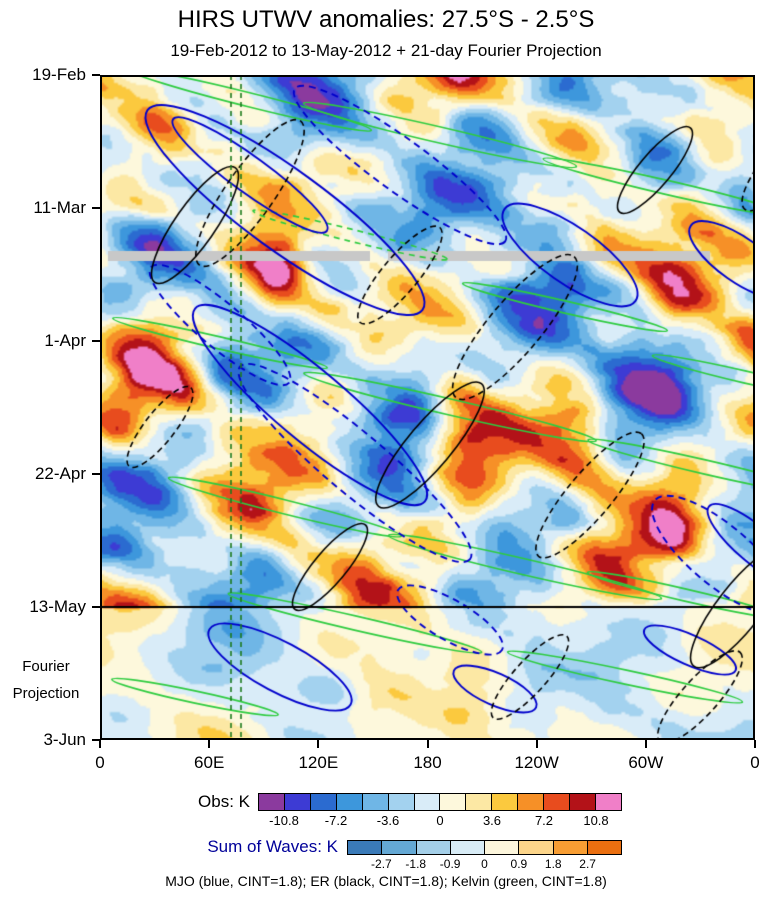 This screenshot has width=772, height=899. I want to click on colorbar-tick-label: -2.7, so click(381, 864).